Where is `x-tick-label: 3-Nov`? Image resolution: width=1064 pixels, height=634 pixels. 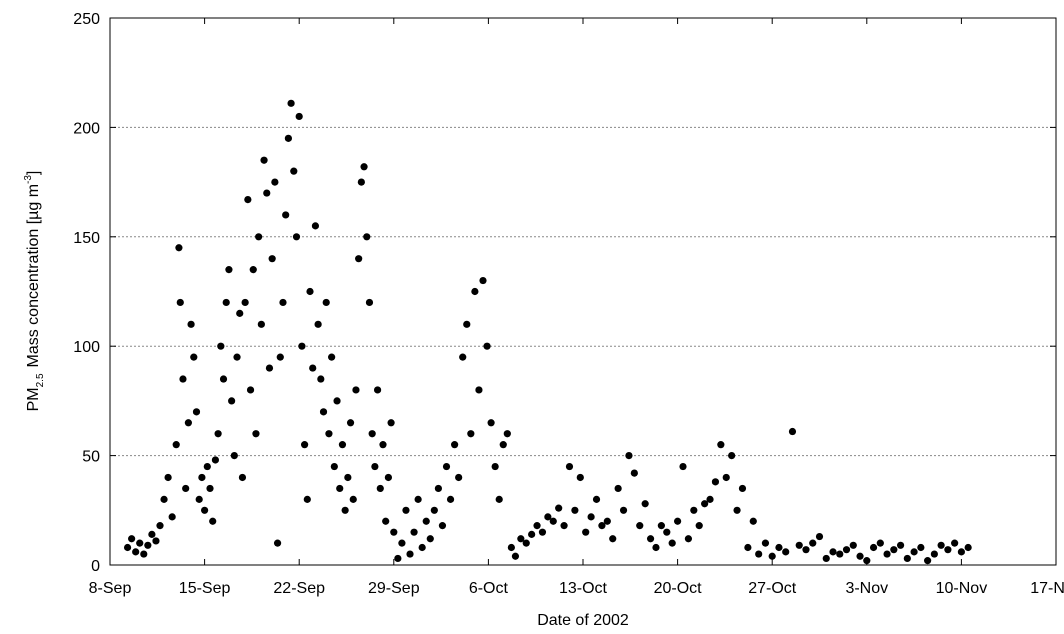 x-tick-label: 3-Nov is located at coordinates (866, 588).